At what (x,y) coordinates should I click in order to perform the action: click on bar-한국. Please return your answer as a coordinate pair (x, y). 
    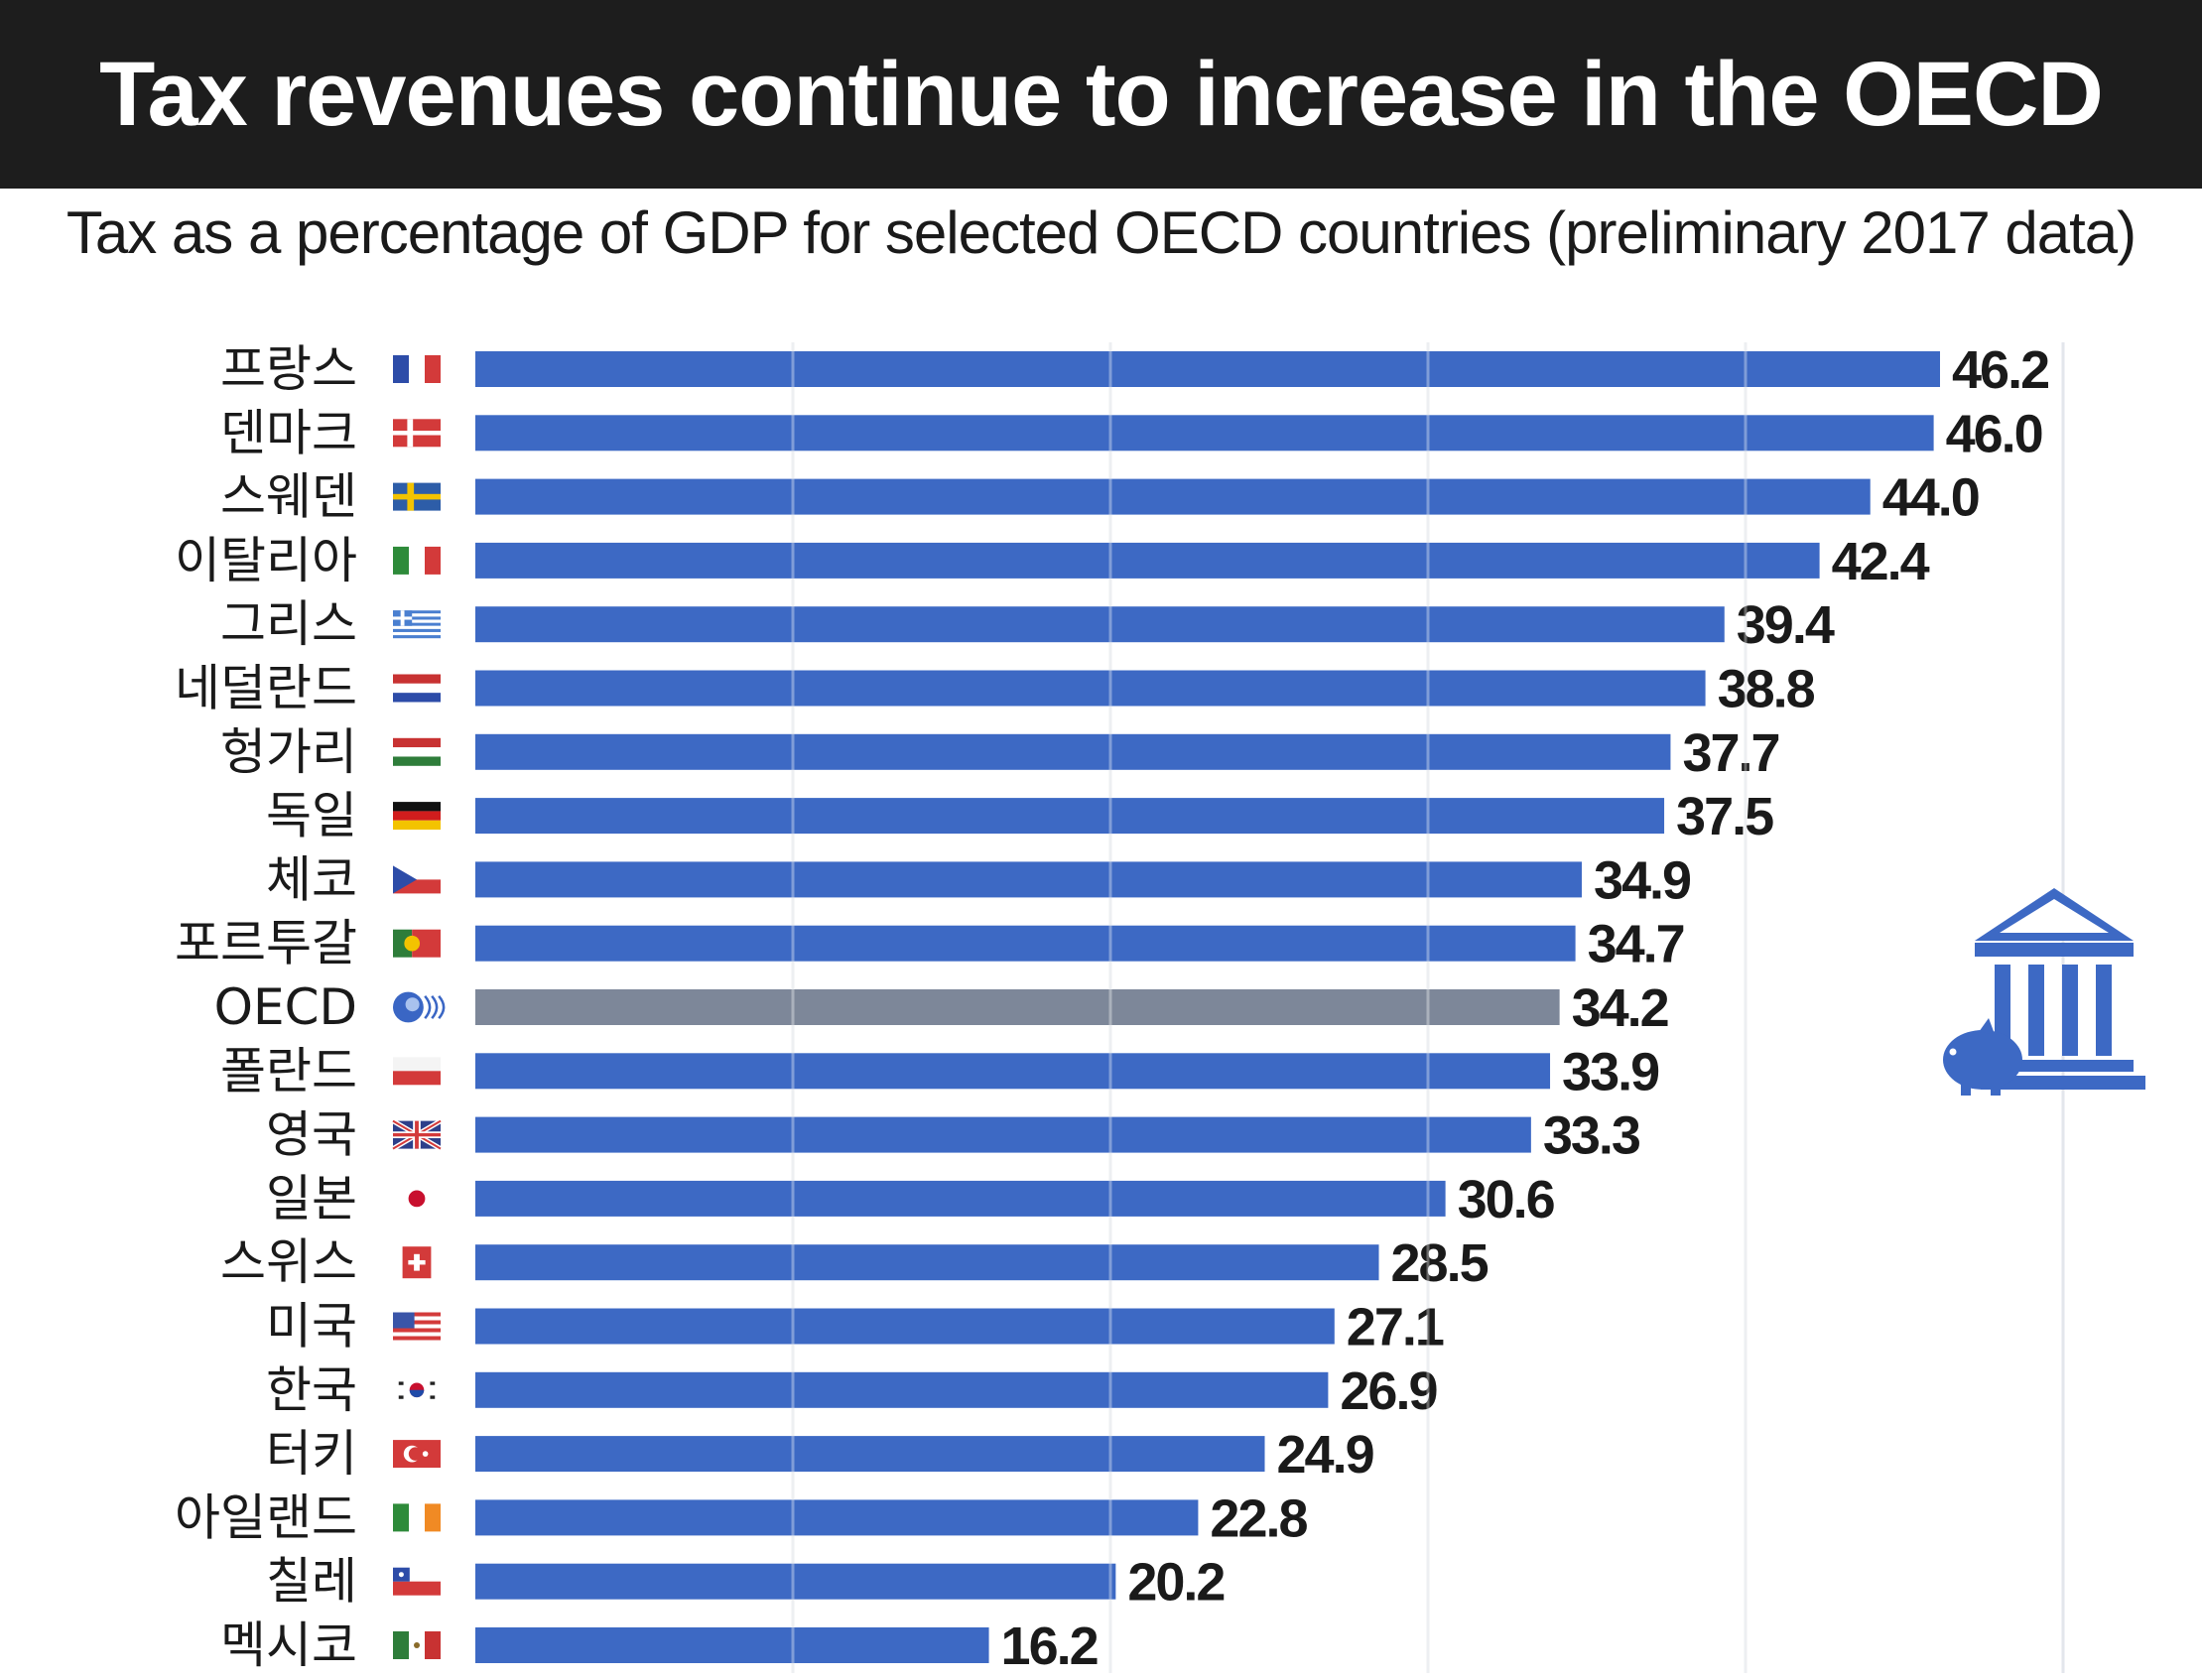
    Looking at the image, I should click on (902, 1389).